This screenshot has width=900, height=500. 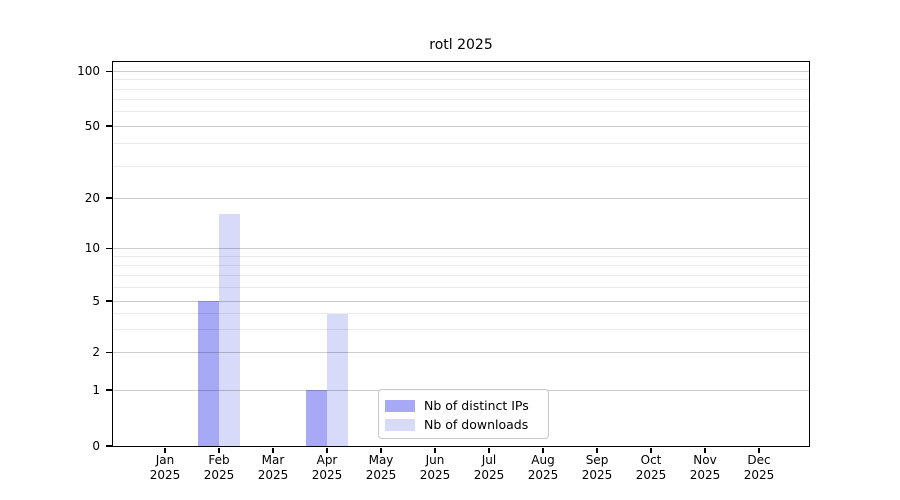 What do you see at coordinates (273, 460) in the screenshot?
I see `x-label-month: Mar` at bounding box center [273, 460].